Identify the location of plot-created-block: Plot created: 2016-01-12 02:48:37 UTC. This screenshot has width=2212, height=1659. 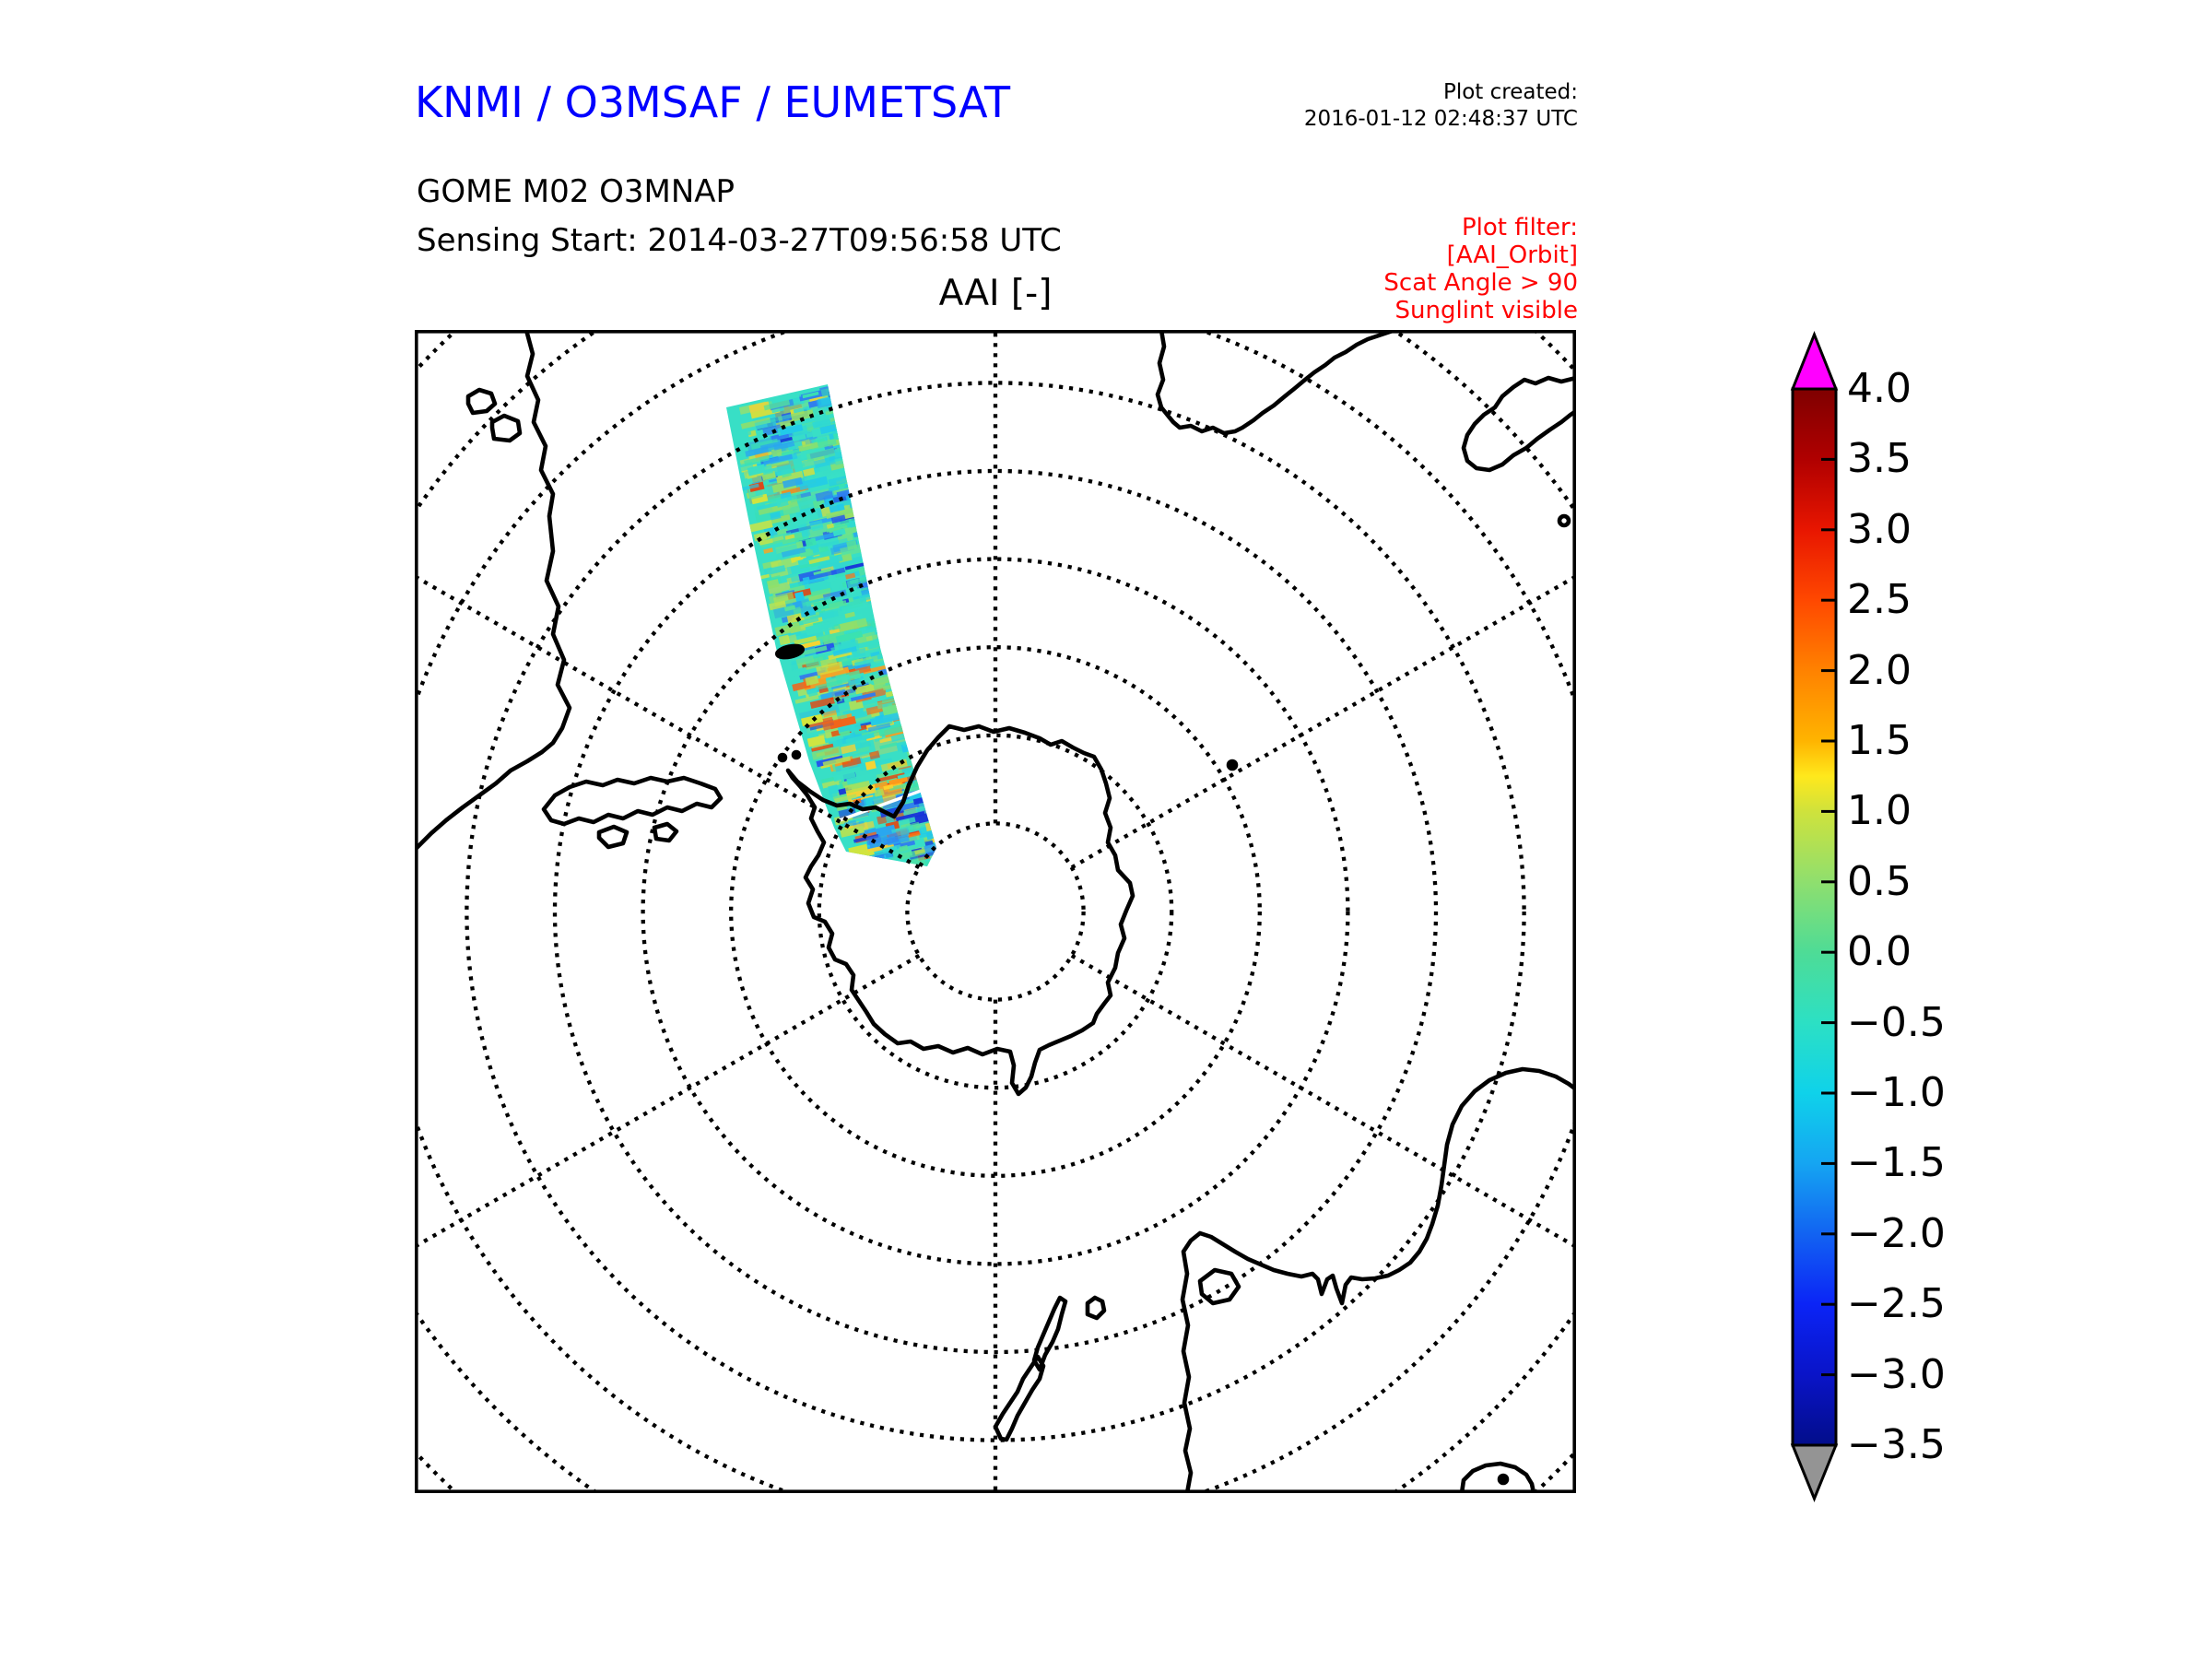
(1402, 106).